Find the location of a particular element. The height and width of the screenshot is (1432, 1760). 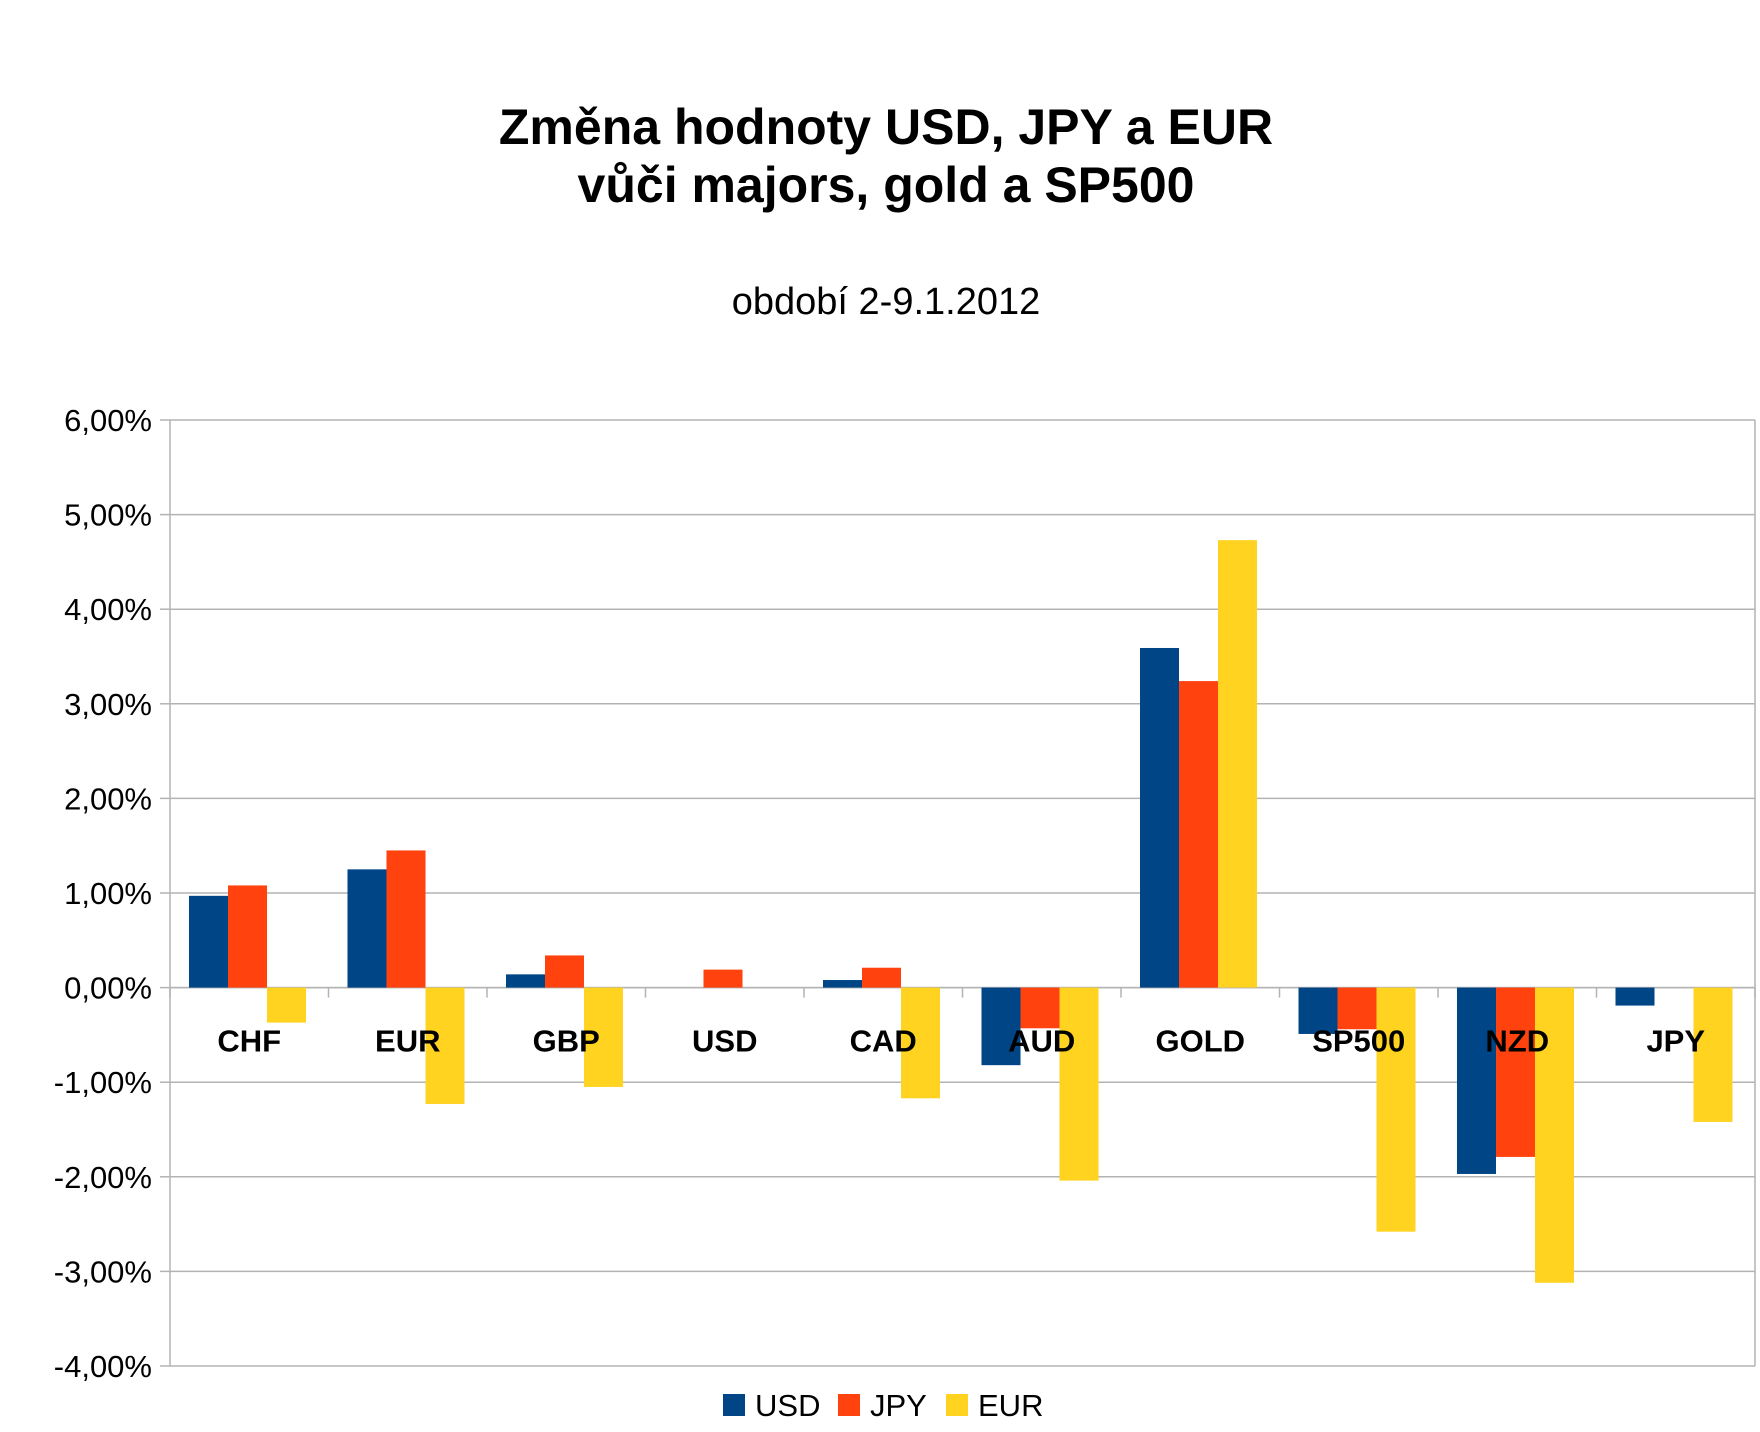

legend-swatch-jpy is located at coordinates (849, 1405).